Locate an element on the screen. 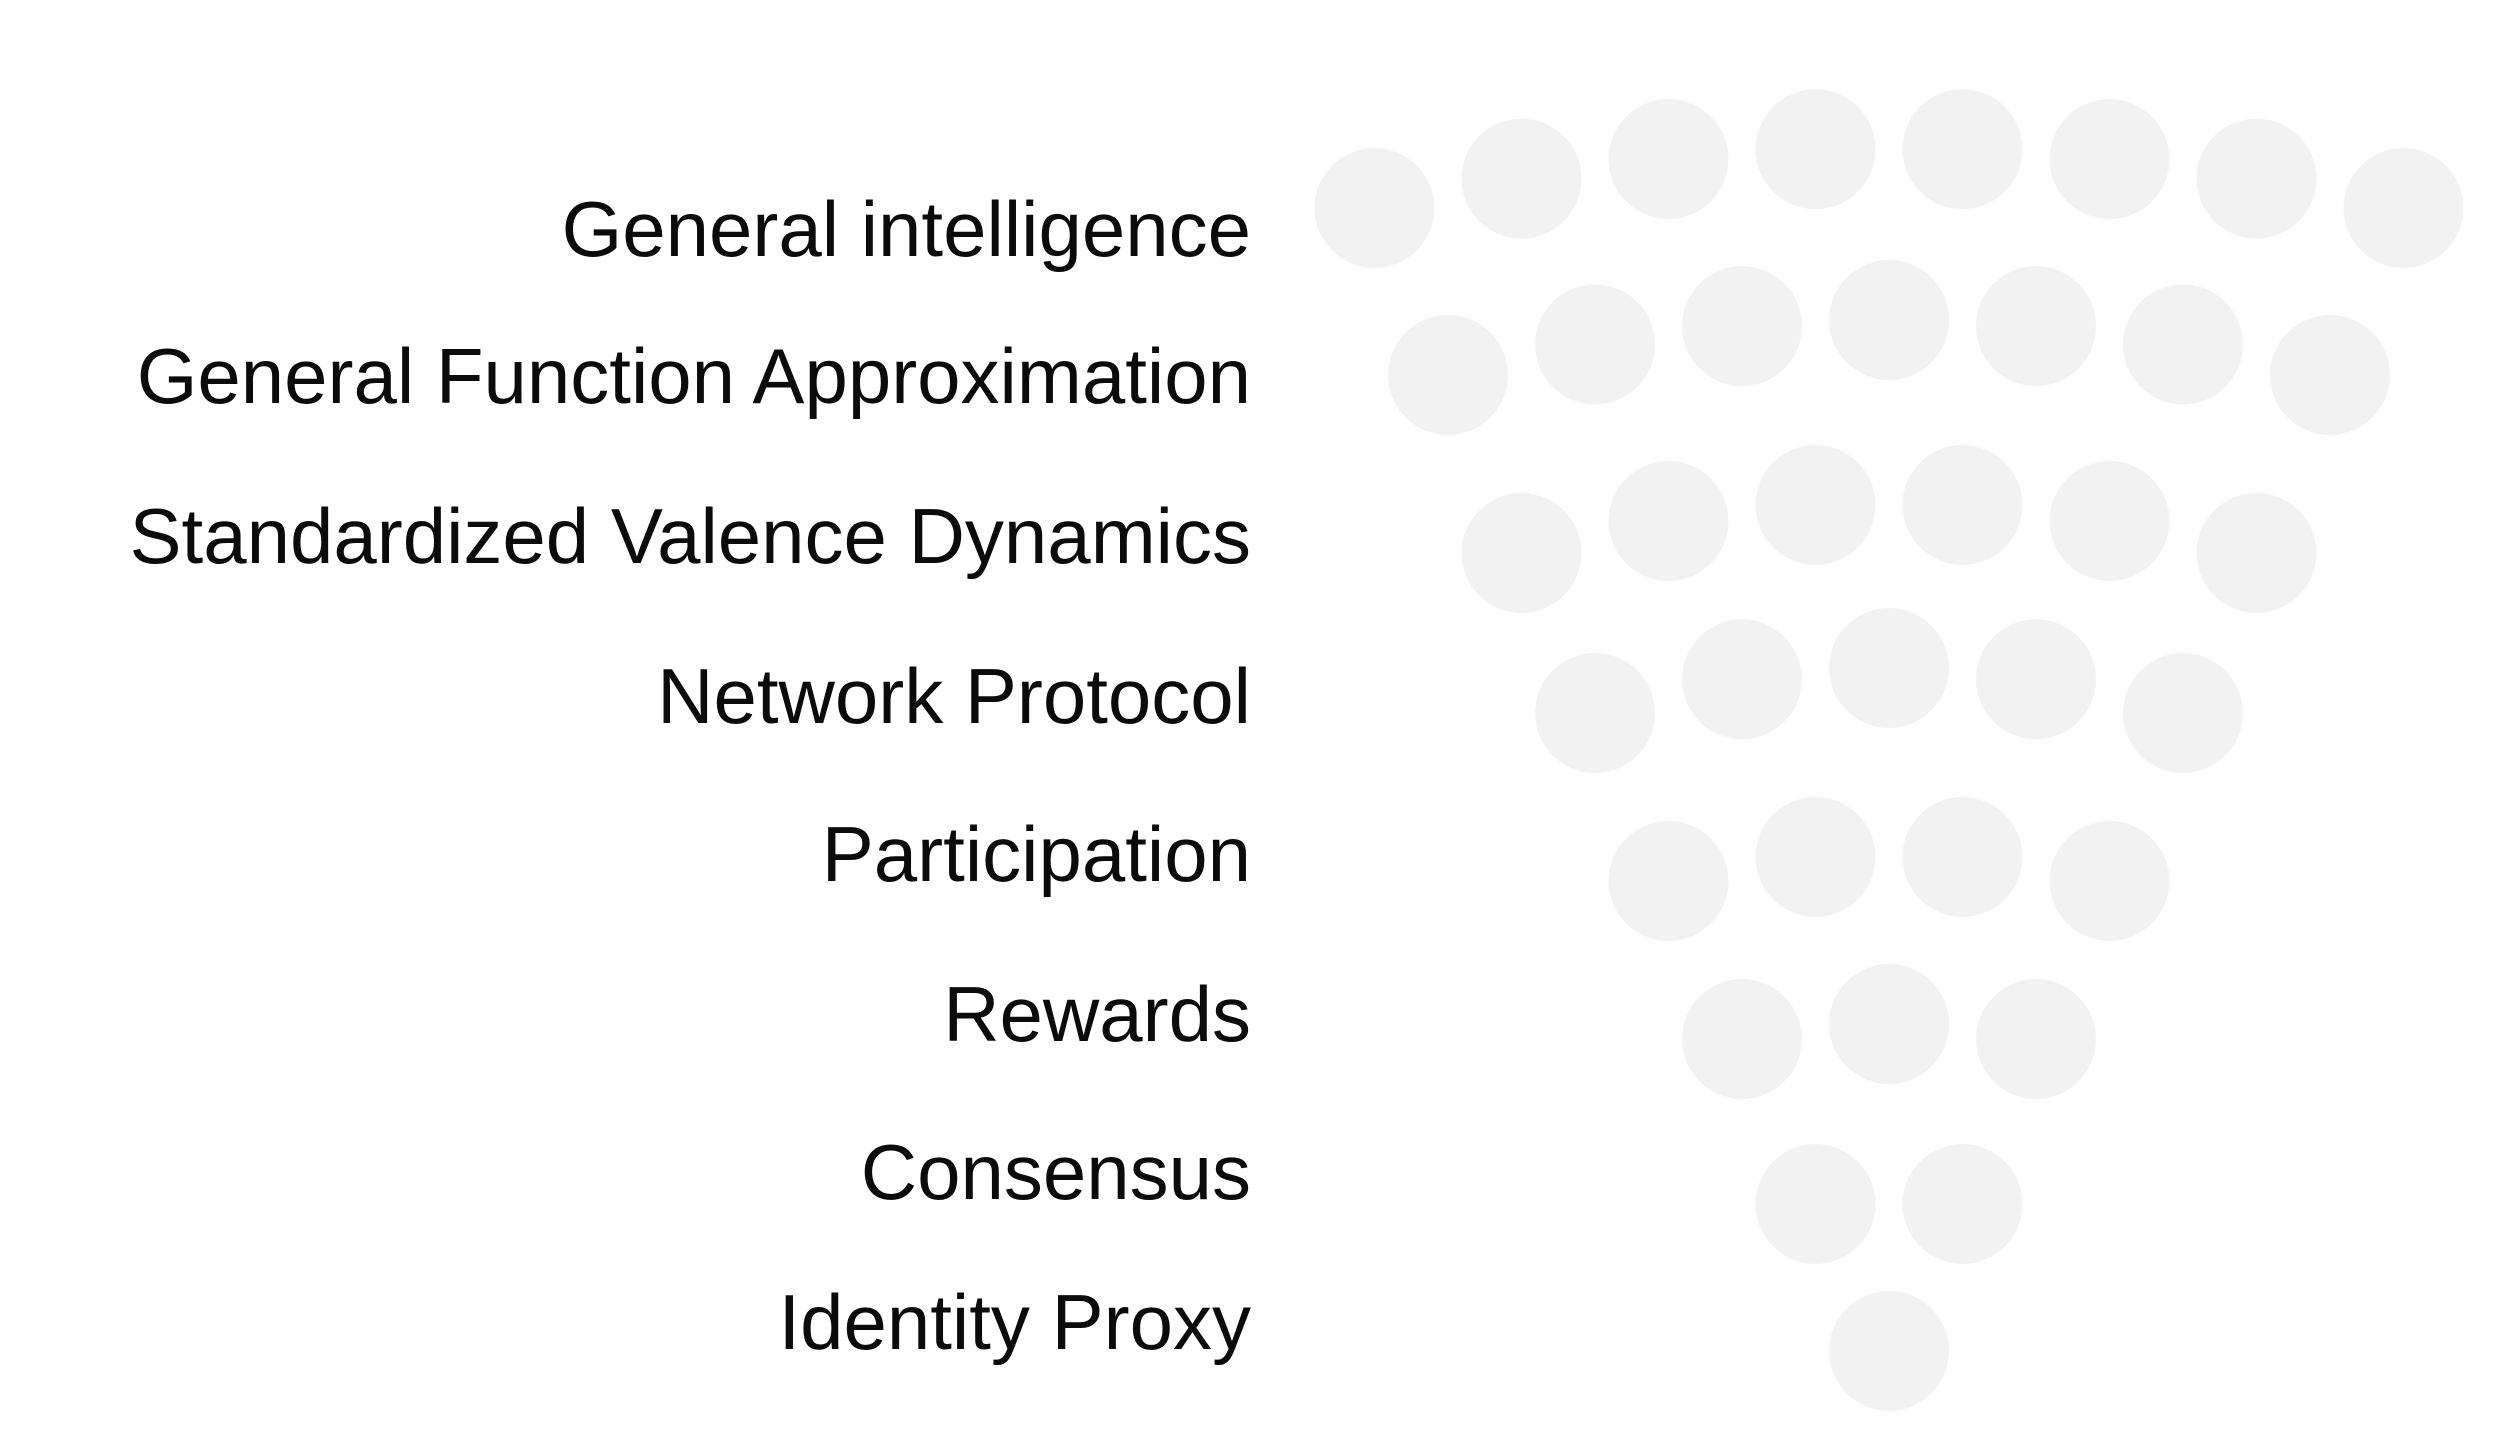 This screenshot has width=2494, height=1436. layer-label-standardized-valence-dynamics: Standardized Valence Dynamics is located at coordinates (690, 536).